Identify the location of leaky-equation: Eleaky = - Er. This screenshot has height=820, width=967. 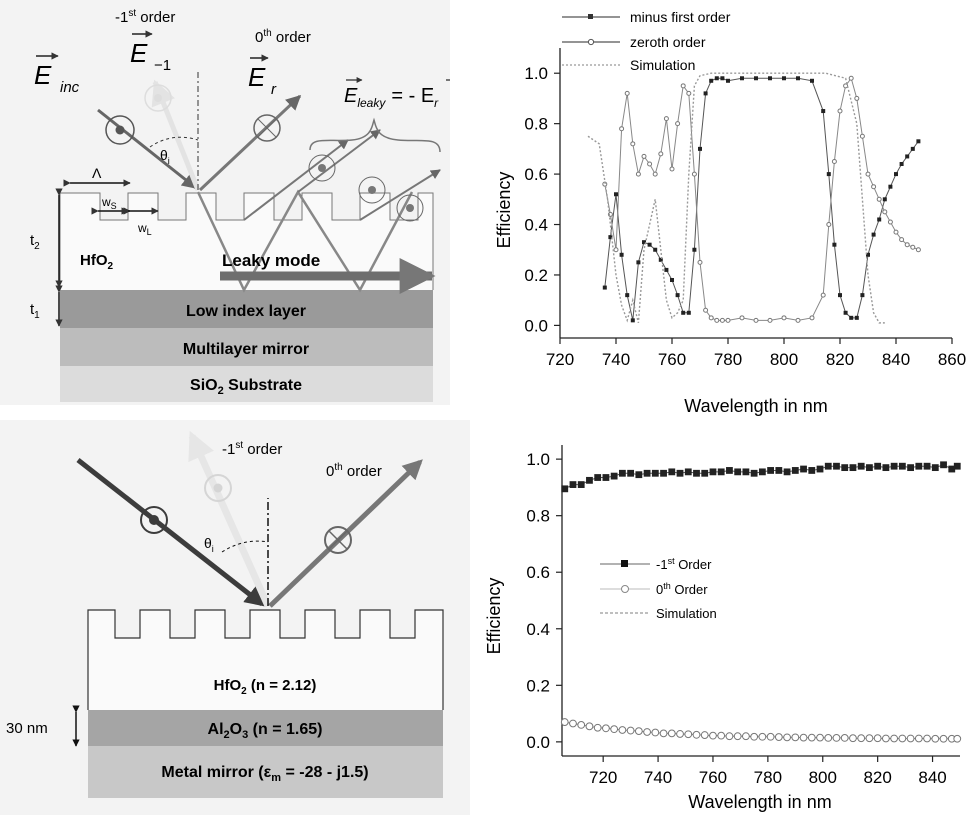
(403, 93).